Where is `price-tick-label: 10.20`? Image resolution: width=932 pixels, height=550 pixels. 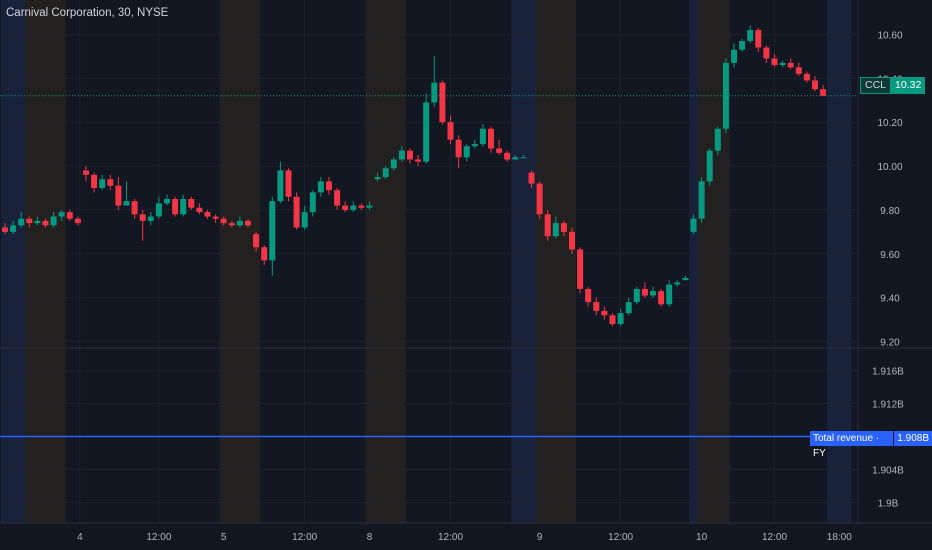
price-tick-label: 10.20 is located at coordinates (889, 123).